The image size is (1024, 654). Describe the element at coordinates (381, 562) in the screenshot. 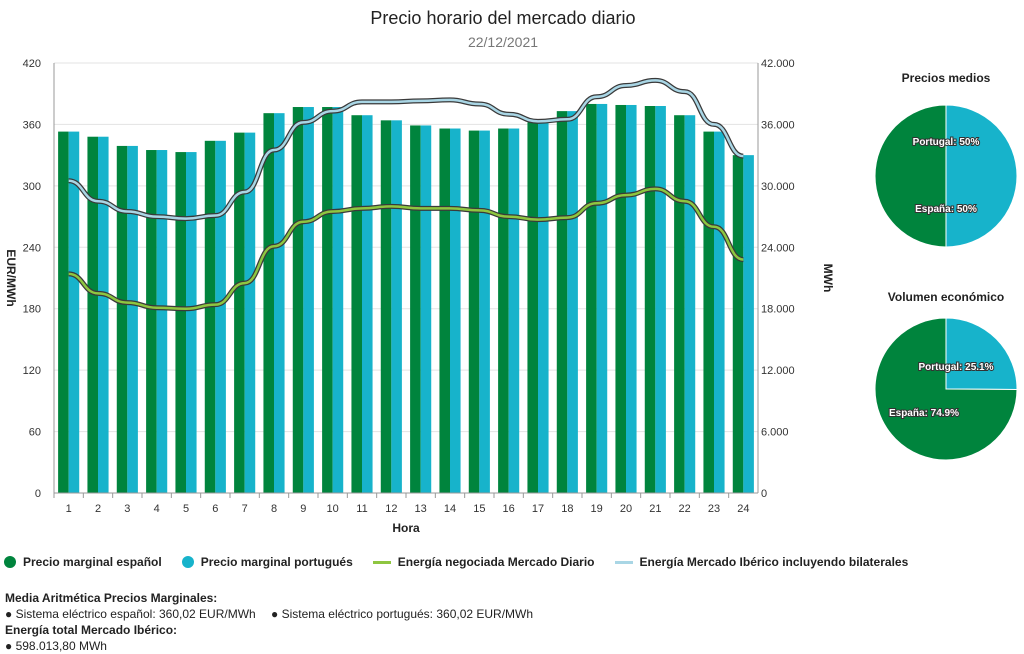

I see `legend-marker-energy-daily` at that location.